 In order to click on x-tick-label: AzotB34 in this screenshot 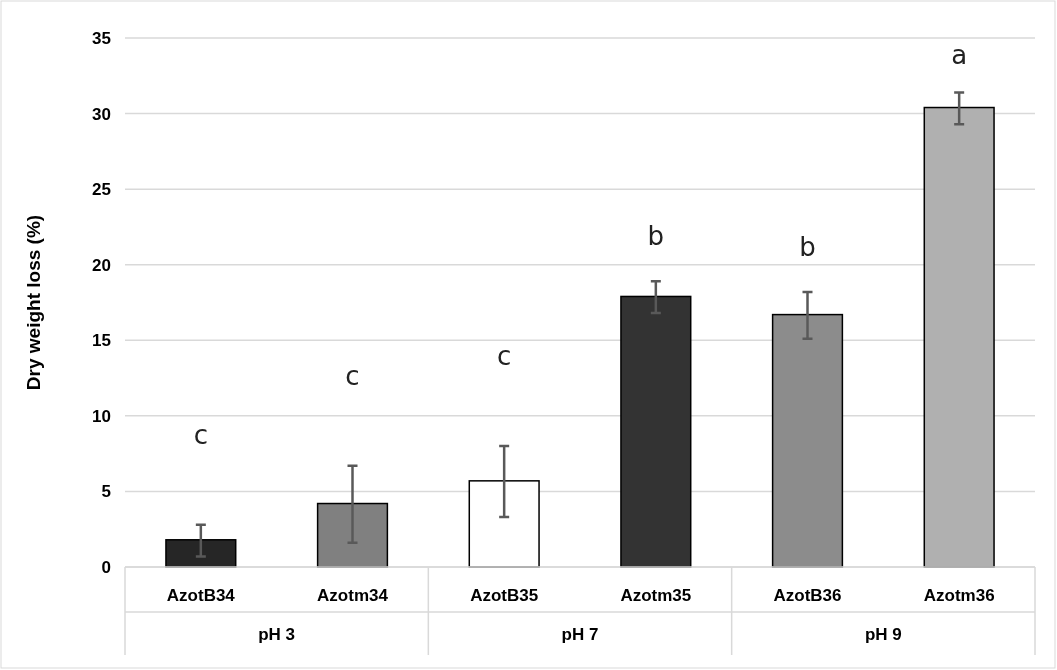, I will do `click(201, 595)`.